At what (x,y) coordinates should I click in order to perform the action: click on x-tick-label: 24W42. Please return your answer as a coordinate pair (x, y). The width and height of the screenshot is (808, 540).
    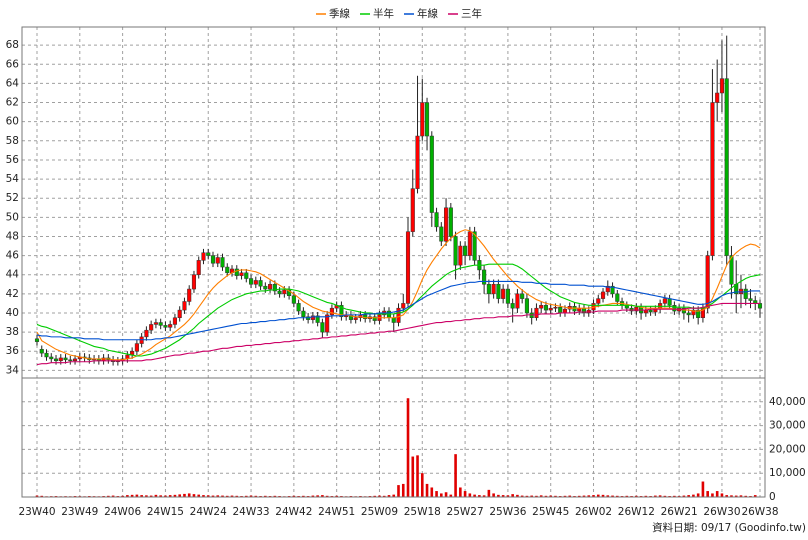
    Looking at the image, I should click on (293, 512).